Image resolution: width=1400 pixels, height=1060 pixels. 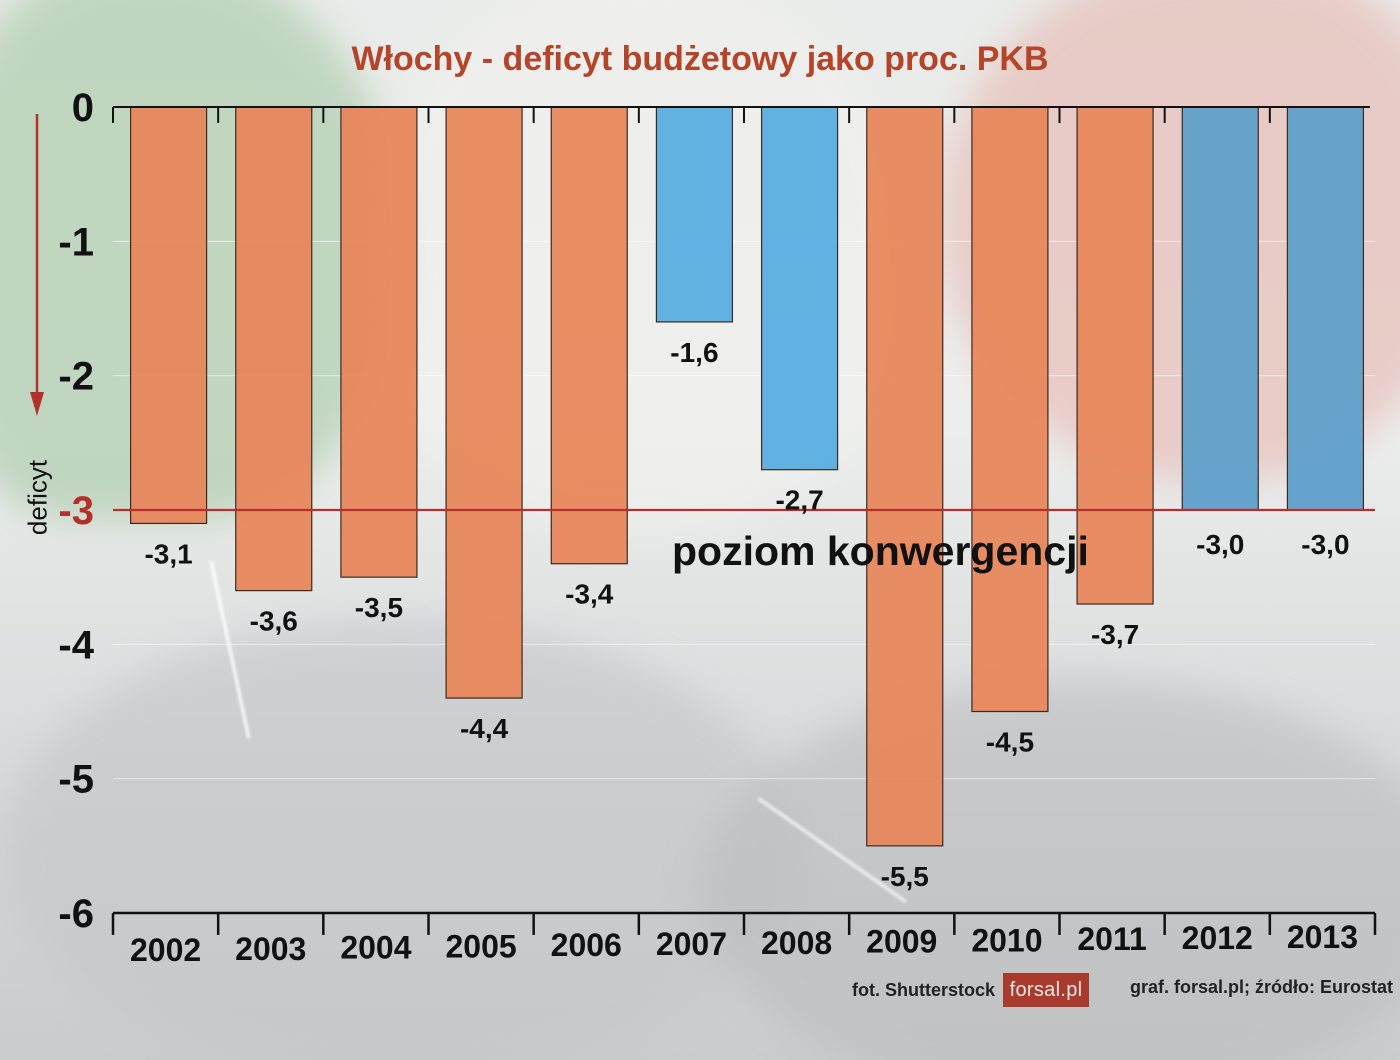 I want to click on bar-2009, so click(x=905, y=476).